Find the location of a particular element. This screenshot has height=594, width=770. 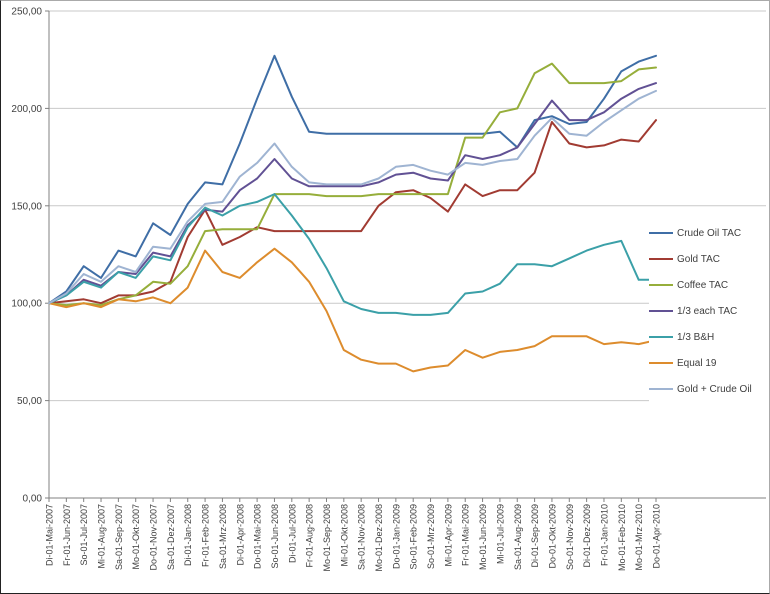

y-axis-label: 200,00 is located at coordinates (26, 109).